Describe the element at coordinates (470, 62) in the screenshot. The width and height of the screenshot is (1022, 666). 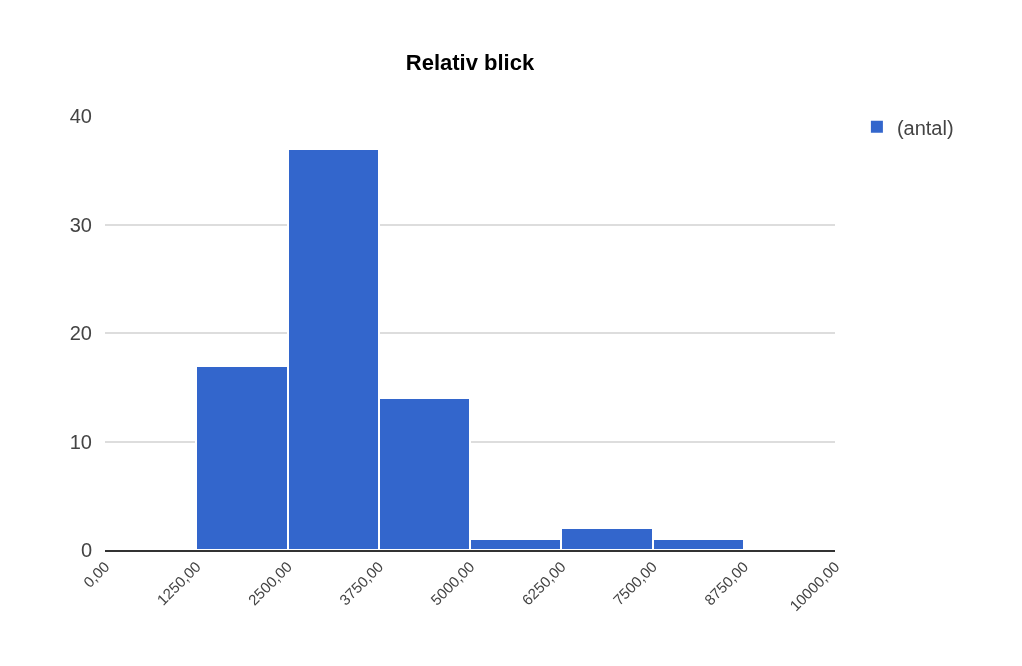
I see `chart-title: Relativ blick` at that location.